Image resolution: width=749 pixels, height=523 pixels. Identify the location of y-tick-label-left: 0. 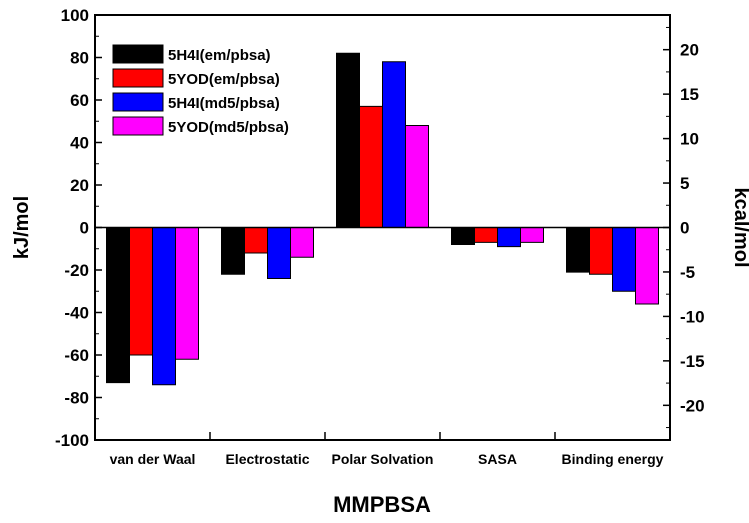
(84, 228).